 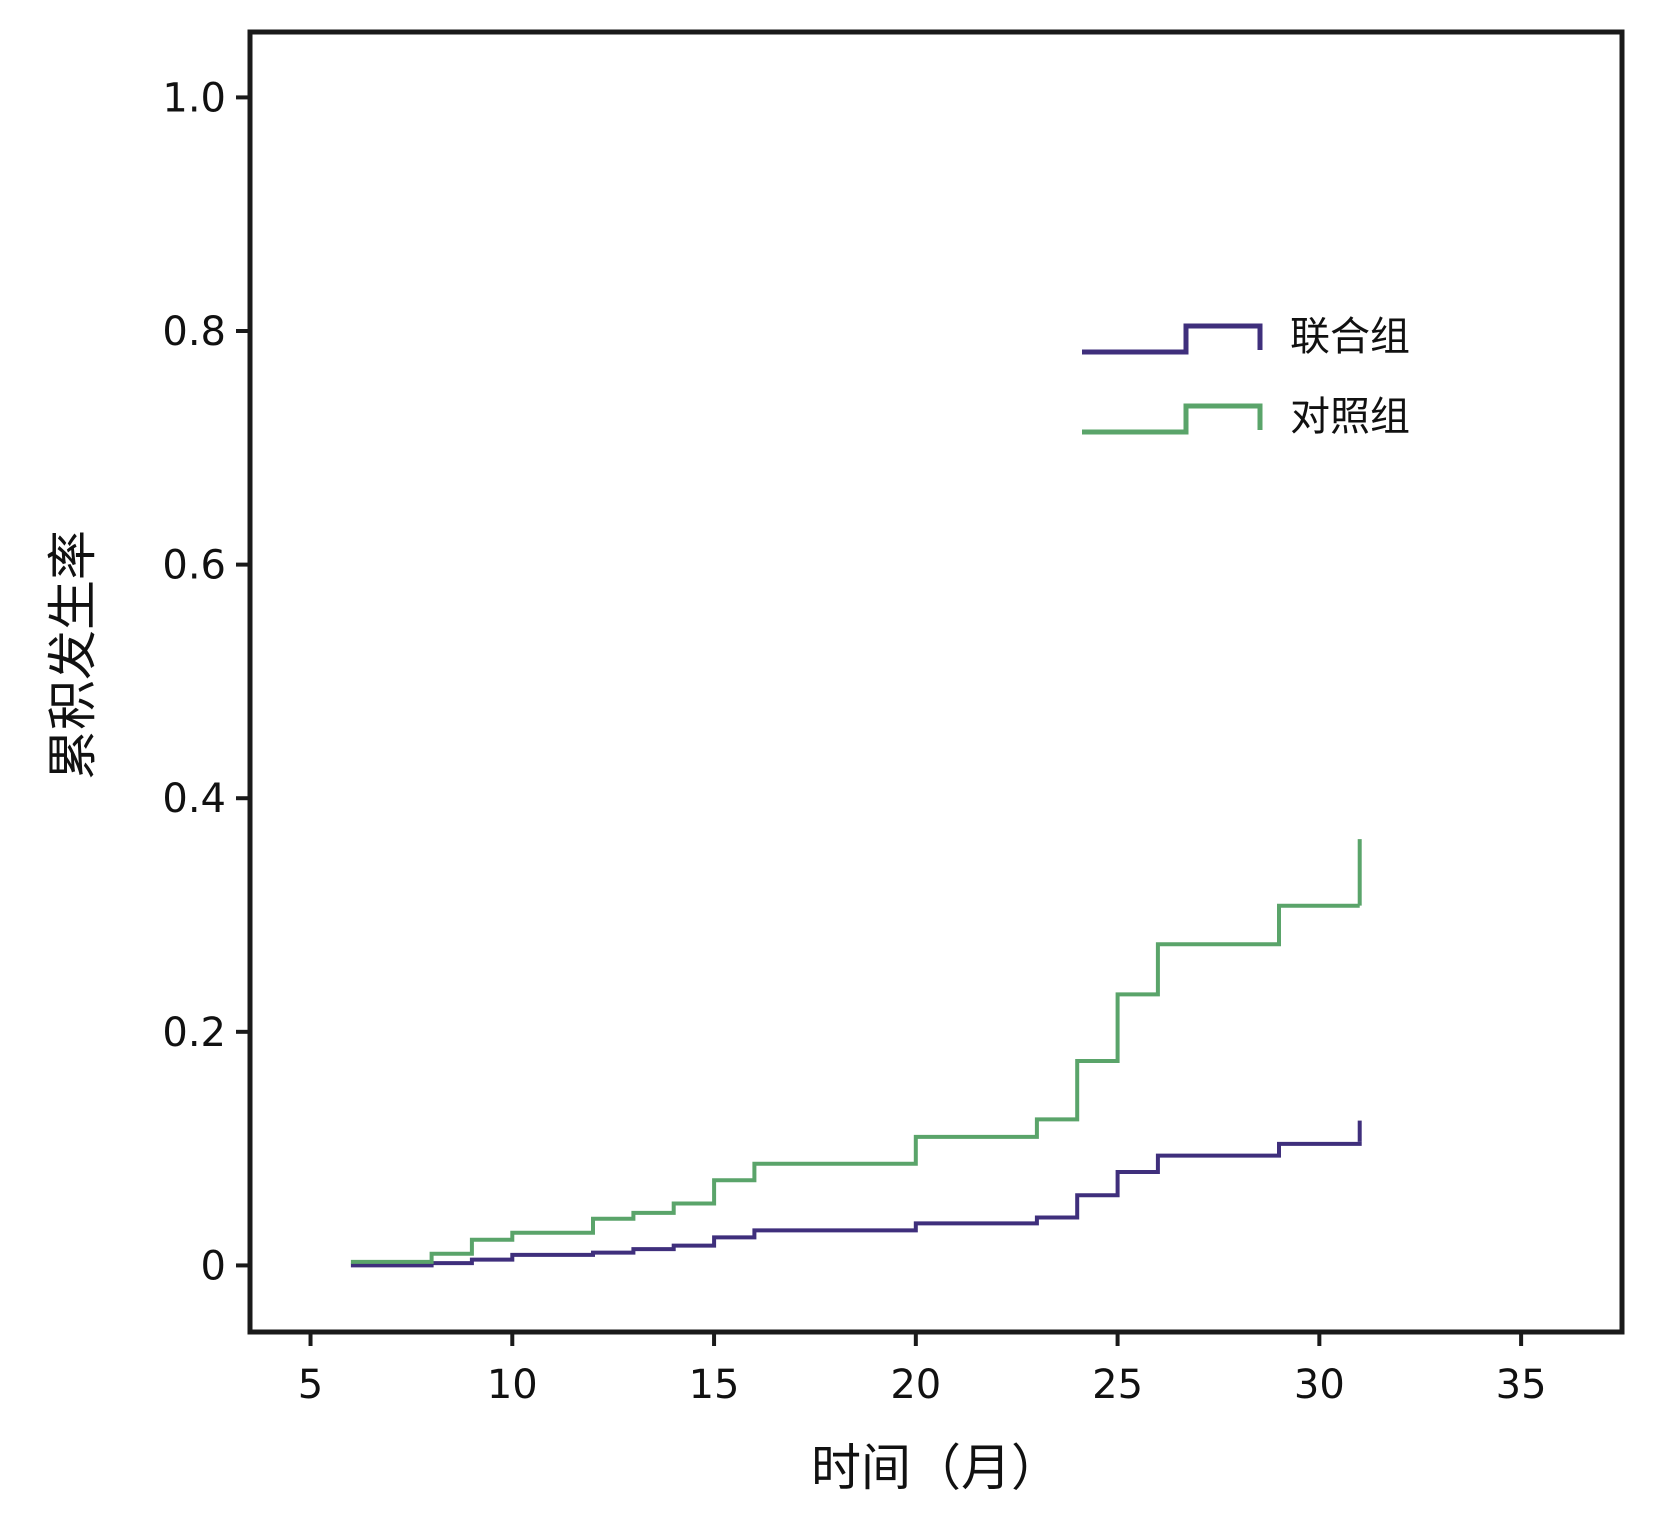 I want to click on y-tick-label: 0.4, so click(x=194, y=799).